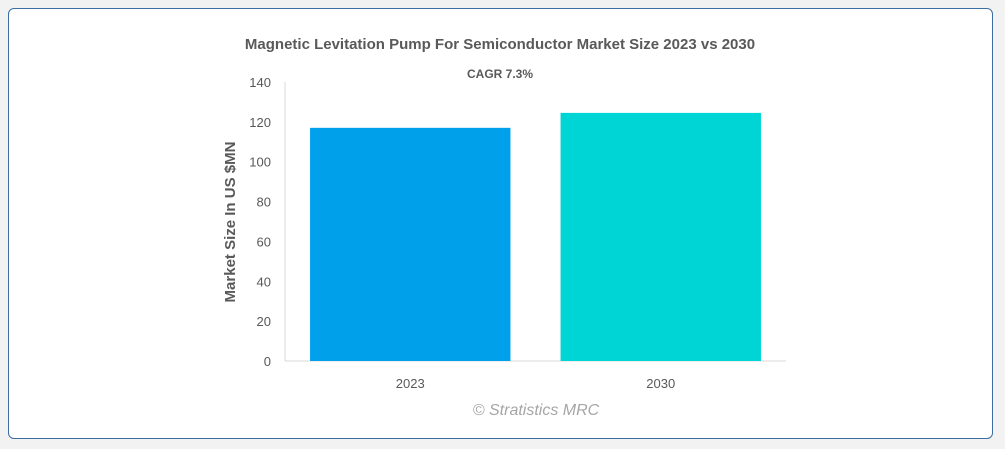 This screenshot has height=449, width=1005. I want to click on chart-subtitle: CAGR 7.3%, so click(500, 74).